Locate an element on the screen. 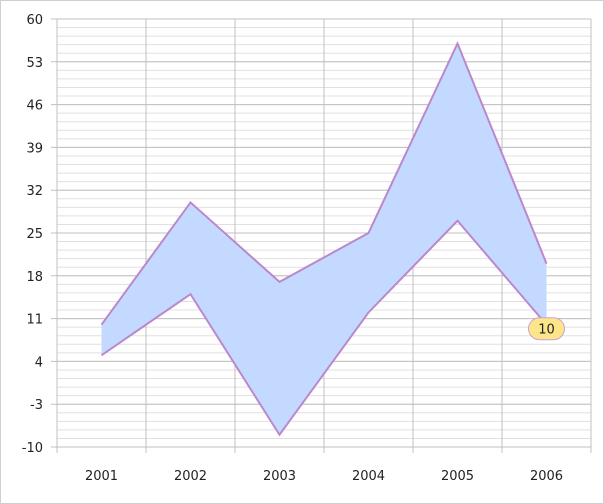  x-tick-label: 2003 is located at coordinates (279, 476).